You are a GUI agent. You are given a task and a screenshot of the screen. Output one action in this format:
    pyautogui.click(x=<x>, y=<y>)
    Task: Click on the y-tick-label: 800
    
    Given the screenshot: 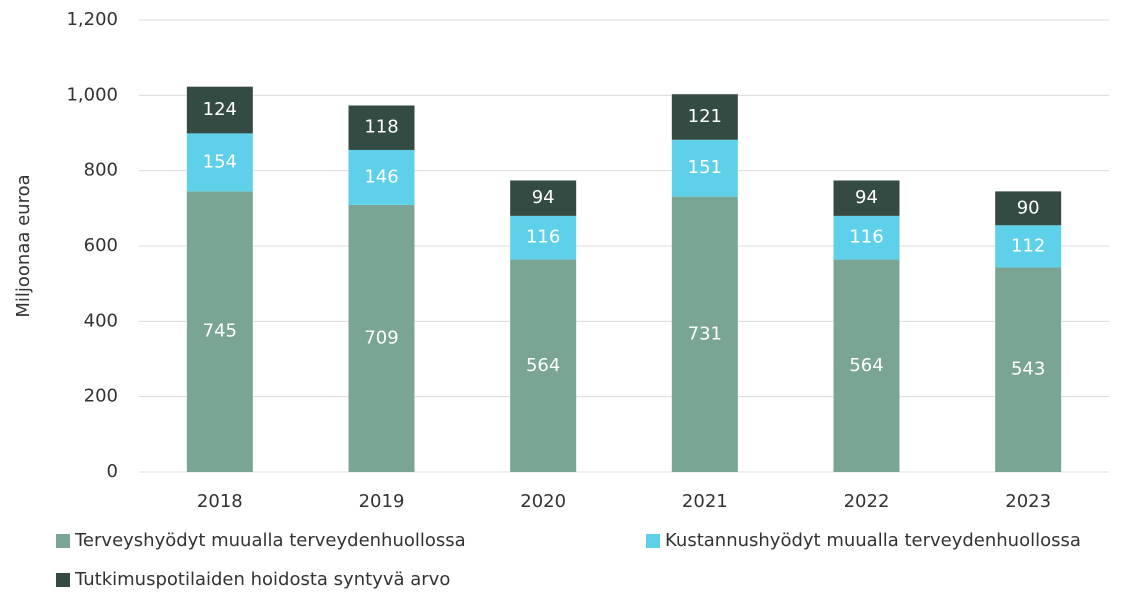 What is the action you would take?
    pyautogui.click(x=101, y=170)
    